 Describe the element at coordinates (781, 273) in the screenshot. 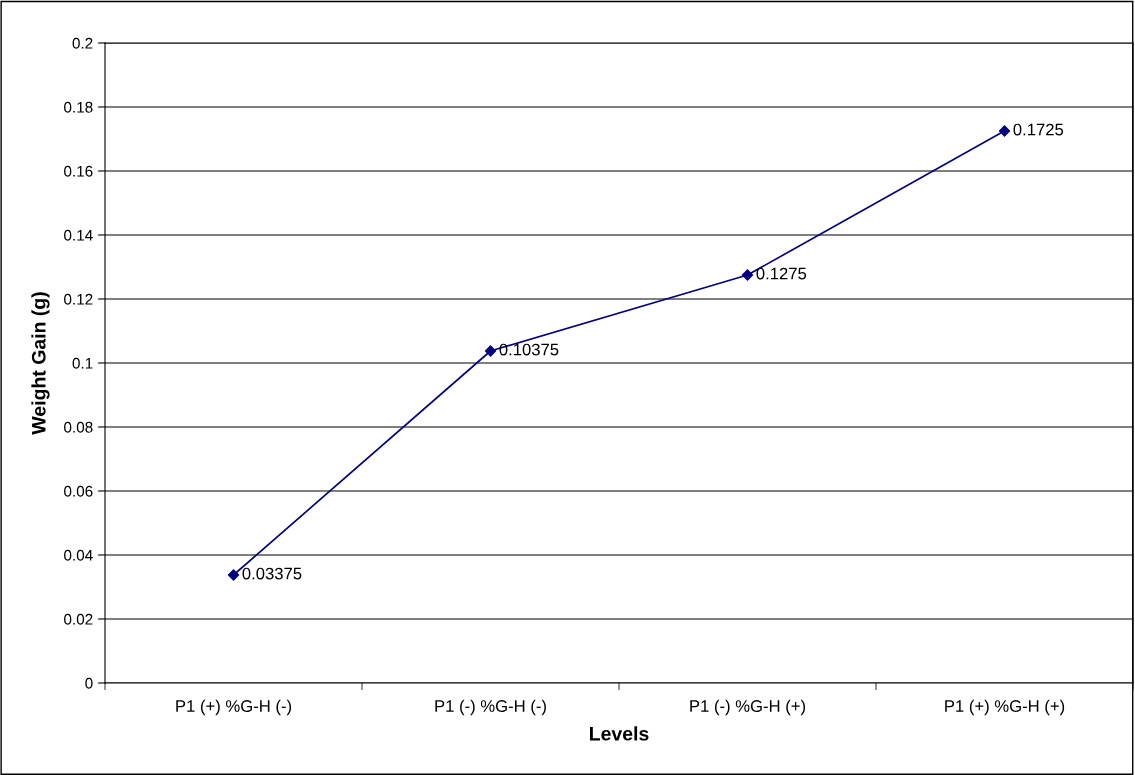

I see `data-label: 0.1275` at that location.